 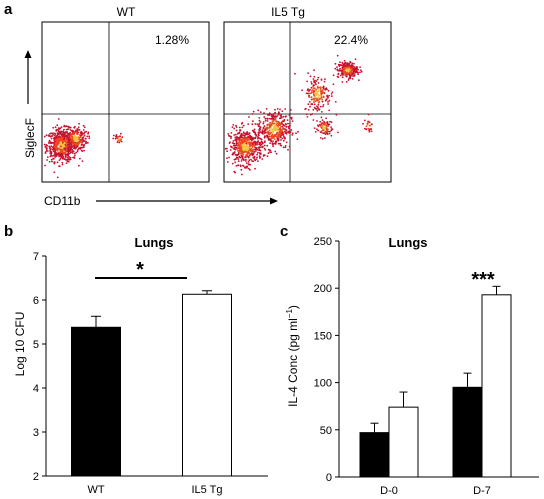 What do you see at coordinates (326, 431) in the screenshot?
I see `y-tick-label: 50` at bounding box center [326, 431].